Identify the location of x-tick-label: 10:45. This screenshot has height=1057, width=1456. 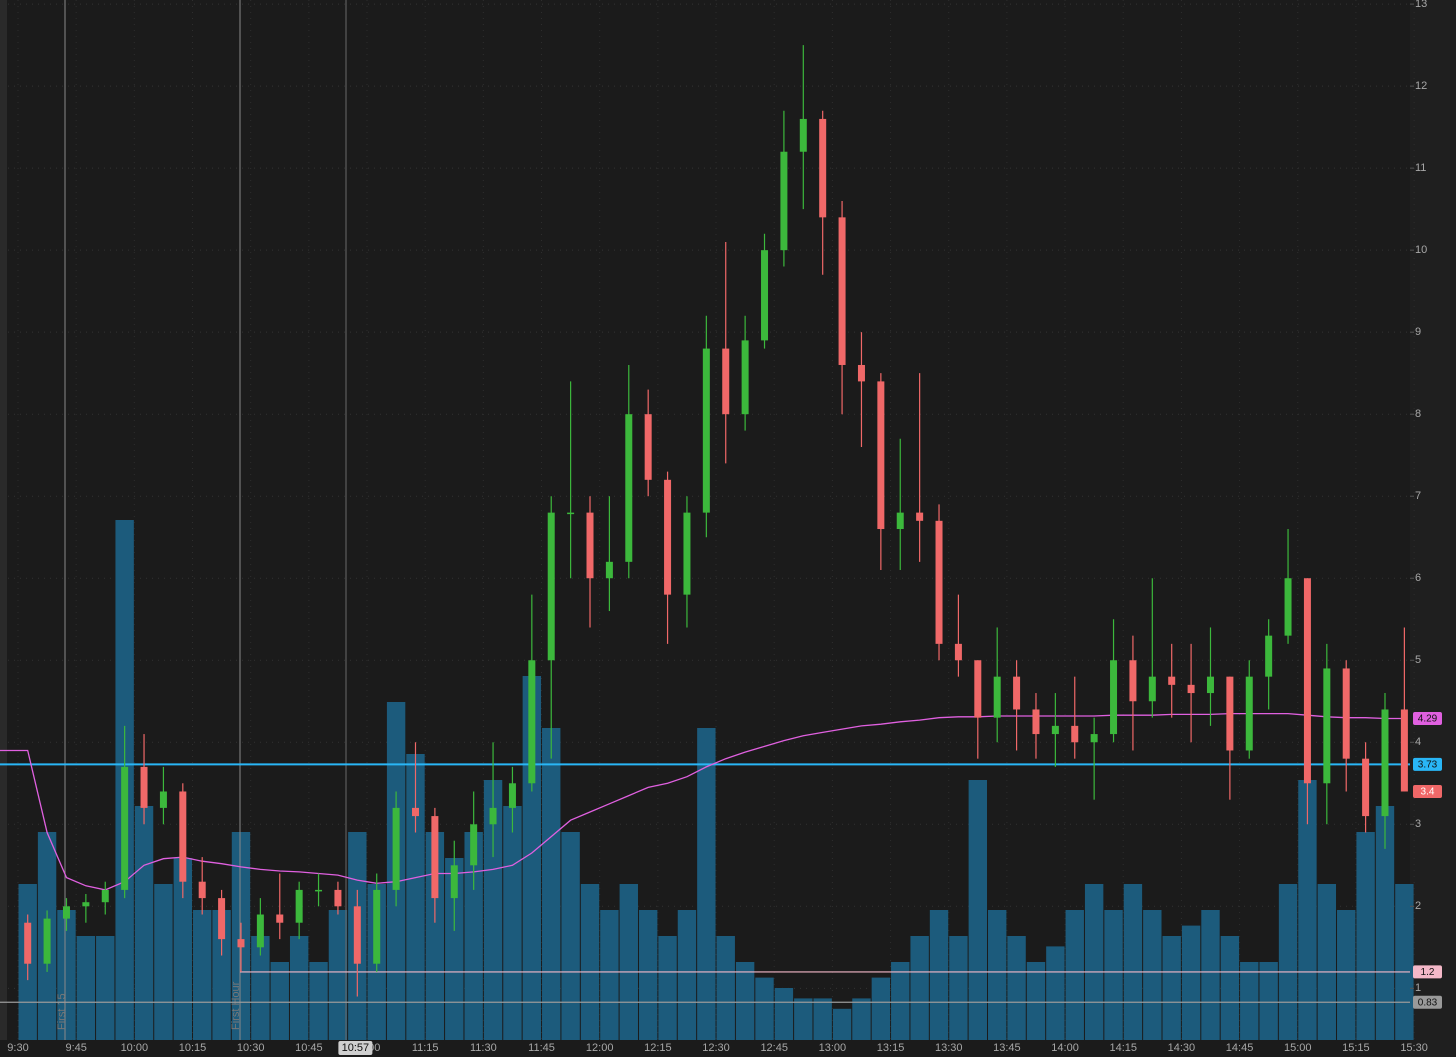
(309, 1048).